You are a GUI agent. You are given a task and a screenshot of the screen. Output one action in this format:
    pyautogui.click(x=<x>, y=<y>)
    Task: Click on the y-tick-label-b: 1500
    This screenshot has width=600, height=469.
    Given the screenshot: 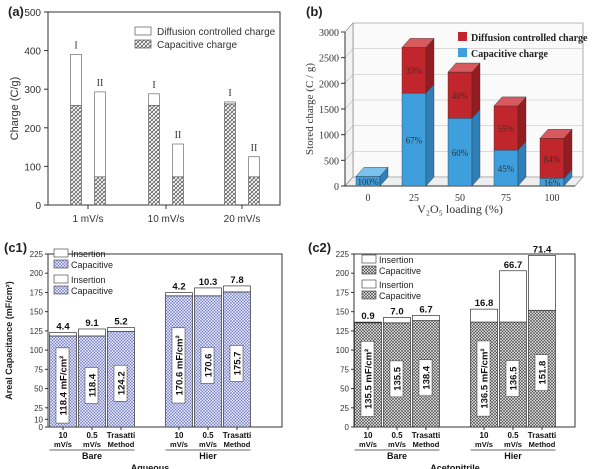 What is the action you would take?
    pyautogui.click(x=329, y=110)
    